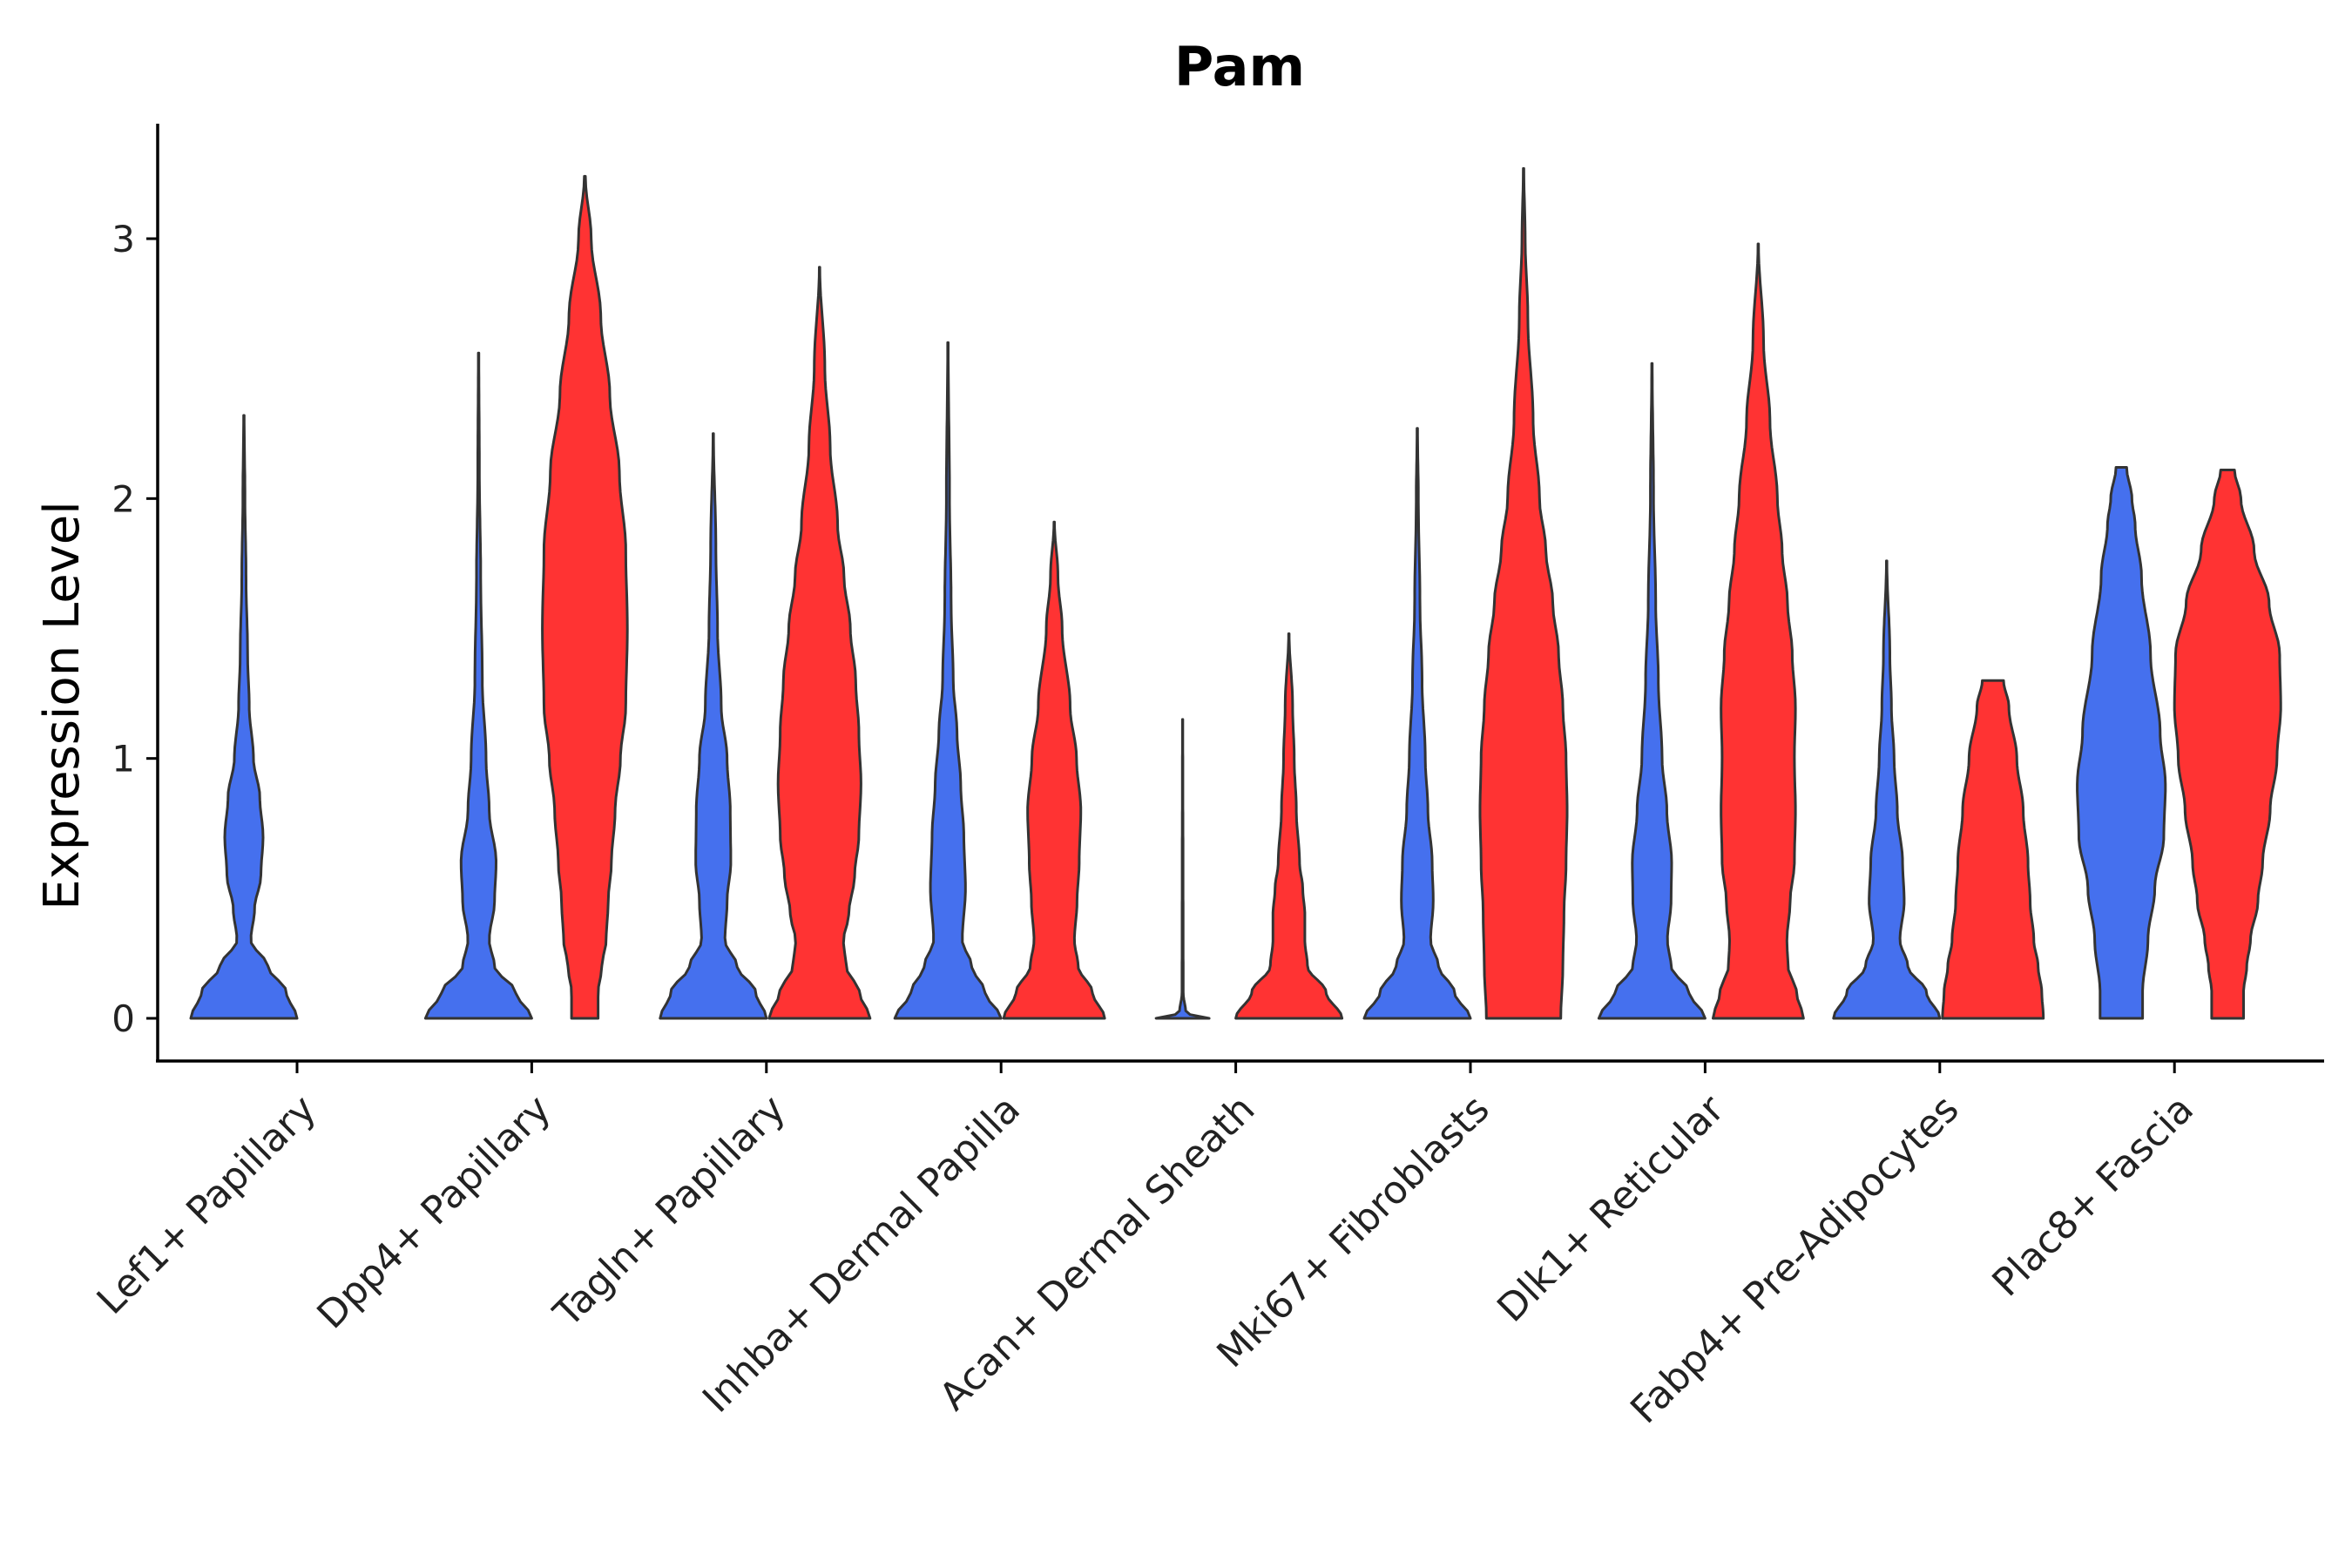 This screenshot has width=2352, height=1568. What do you see at coordinates (1352, 1231) in the screenshot?
I see `x-tick-label: Mki67+ Fibroblasts` at bounding box center [1352, 1231].